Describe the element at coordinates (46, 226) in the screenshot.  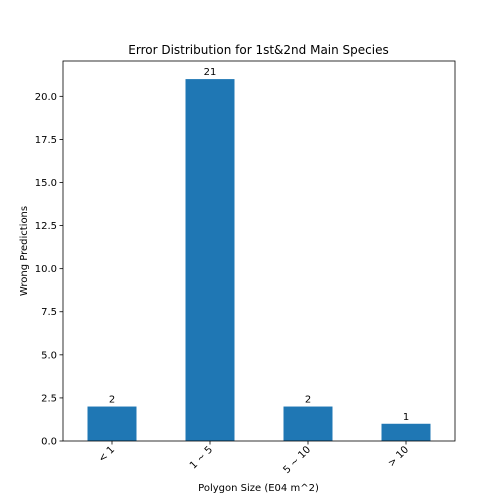
I see `y-tick-label: 12.5` at that location.